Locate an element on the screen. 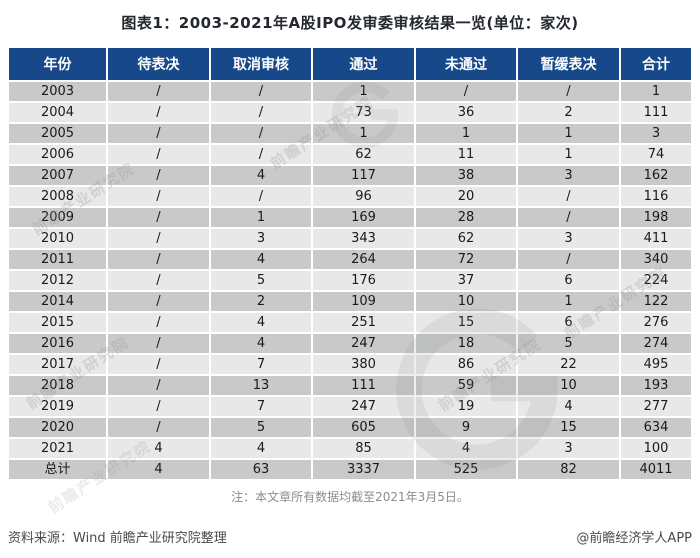 Image resolution: width=700 pixels, height=558 pixels. table-row: 2008//96 20/116 is located at coordinates (350, 196).